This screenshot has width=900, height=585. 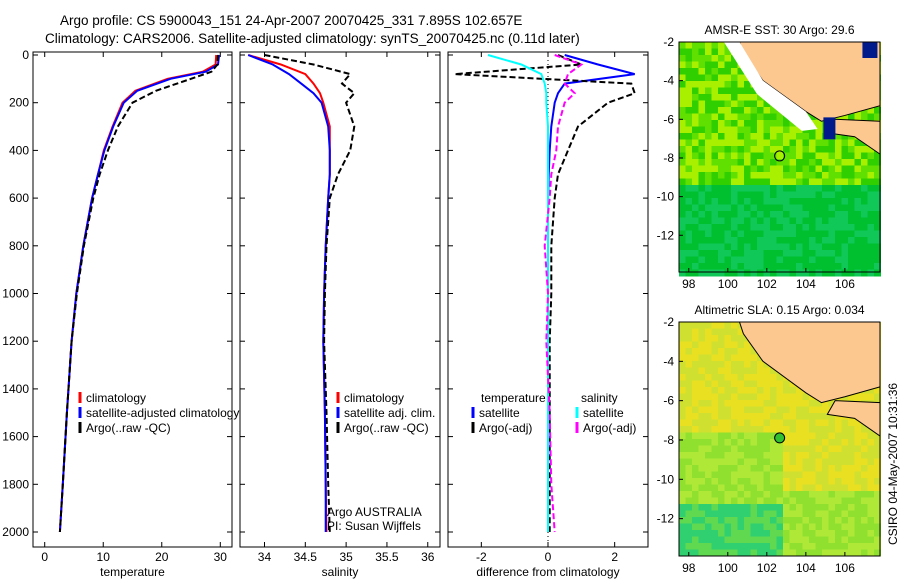 What do you see at coordinates (162, 413) in the screenshot?
I see `legend-label: satellite-adjusted climatology` at bounding box center [162, 413].